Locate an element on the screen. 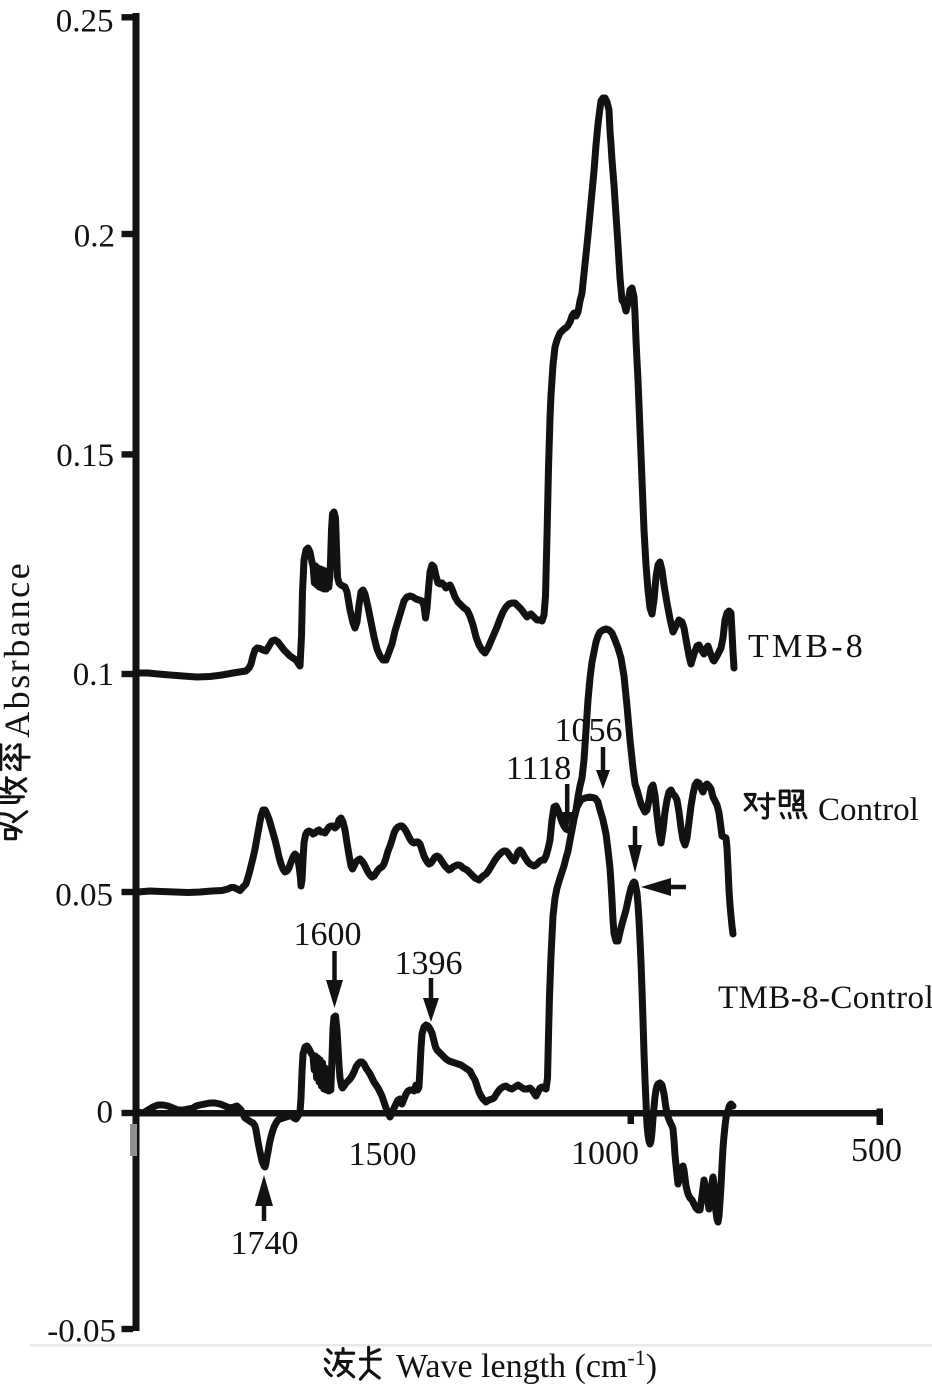  svg-text: -0.05 is located at coordinates (81, 1332).